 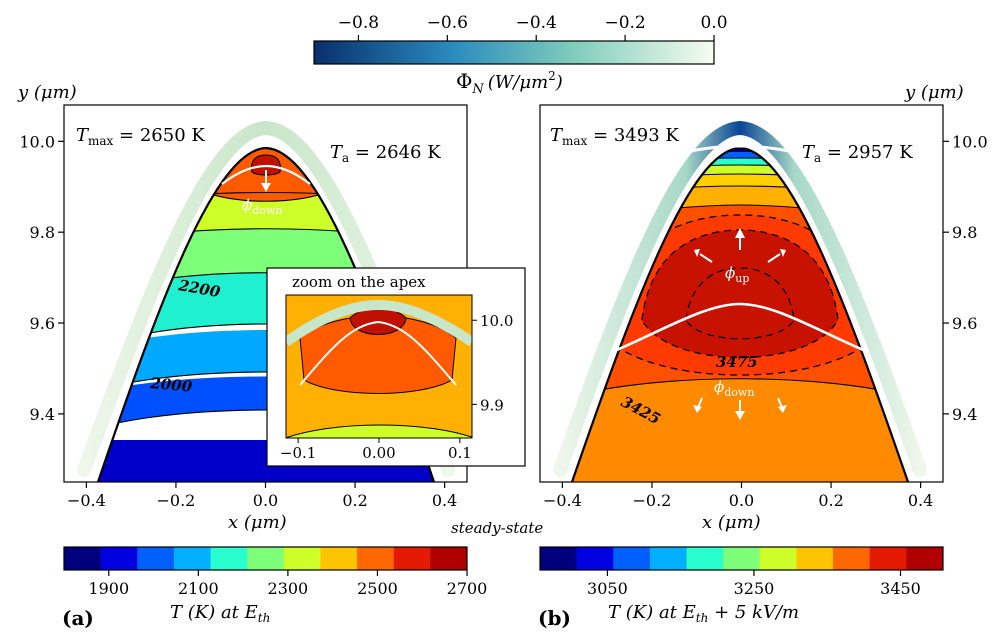 I want to click on panel-b-contour-label-1: 3475, so click(x=737, y=362).